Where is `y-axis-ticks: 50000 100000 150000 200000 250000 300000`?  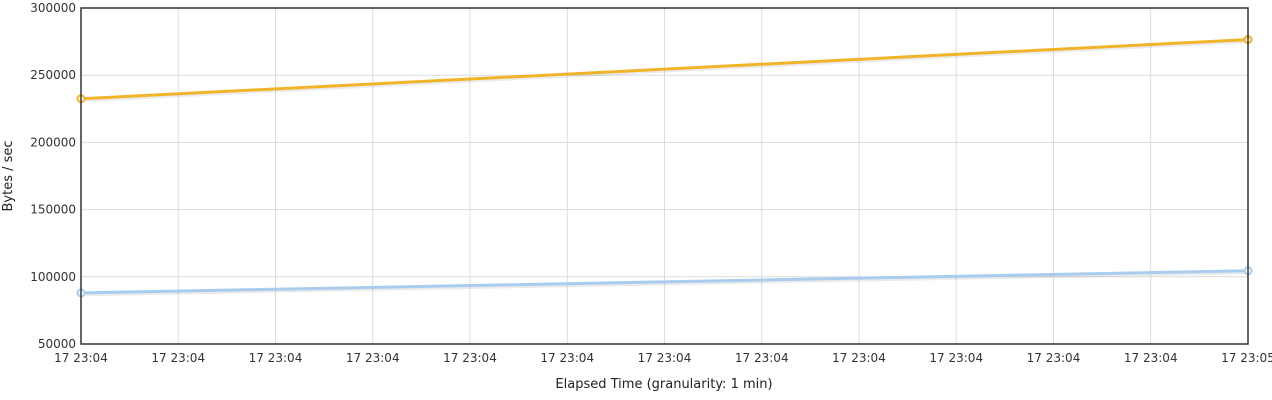
y-axis-ticks: 50000 100000 150000 200000 250000 300000 is located at coordinates (53, 176).